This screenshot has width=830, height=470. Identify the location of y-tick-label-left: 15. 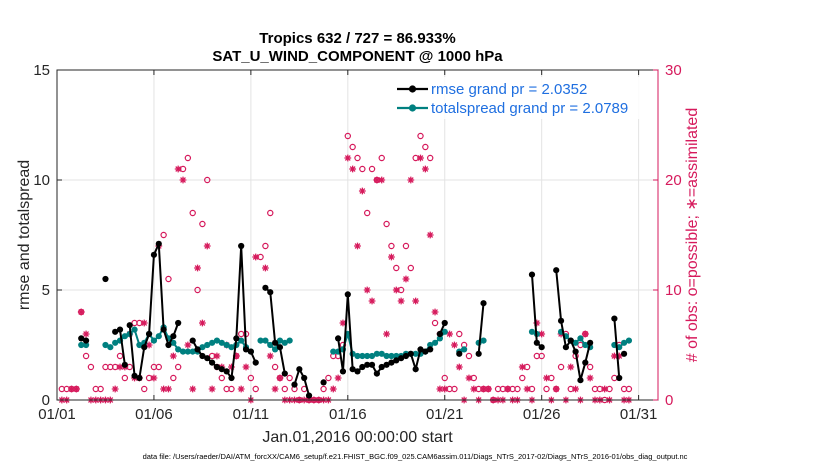
(41, 70).